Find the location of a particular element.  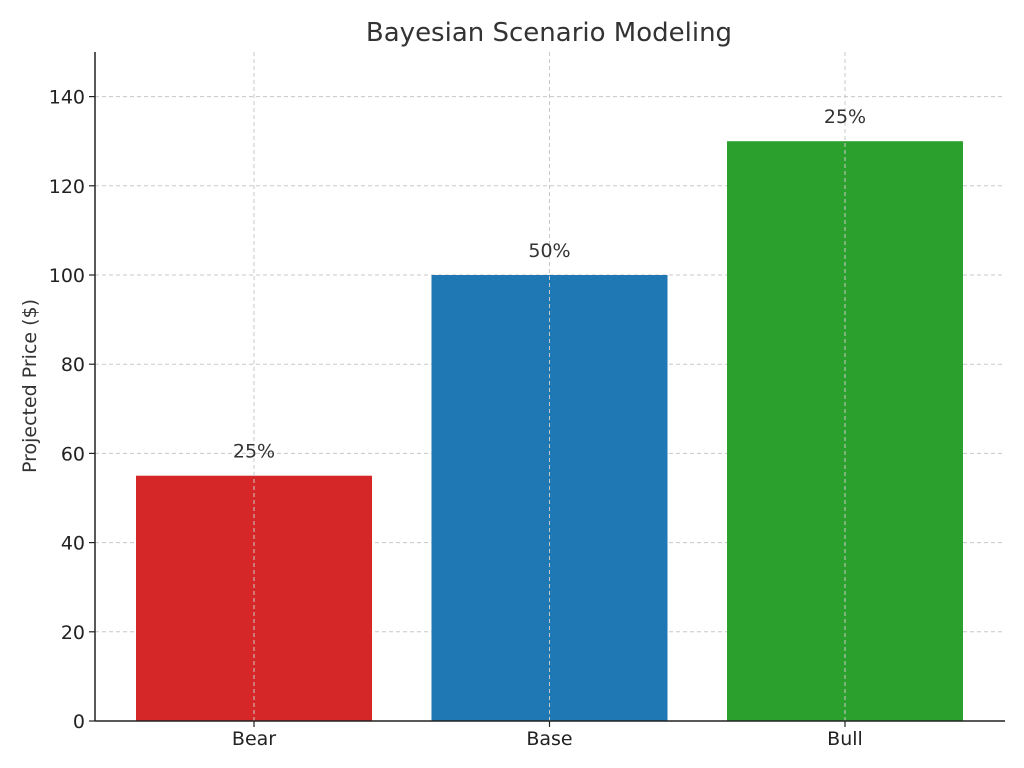

y-axis-label: Projected Price ($) is located at coordinates (30, 386).